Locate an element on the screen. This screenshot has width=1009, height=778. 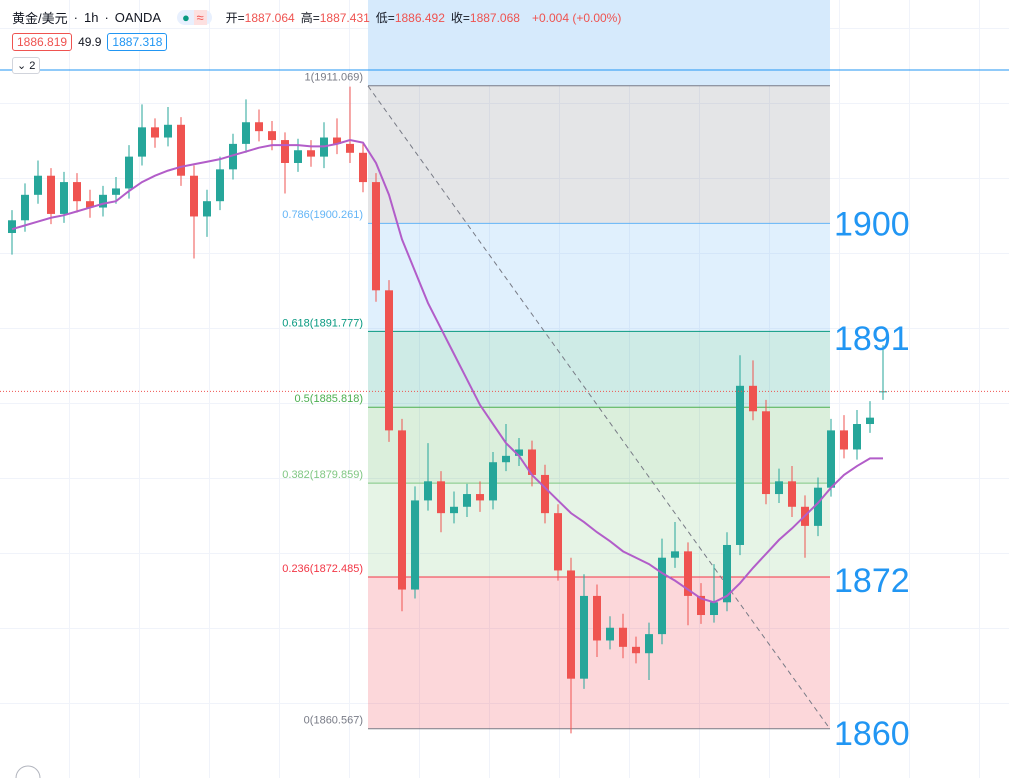
quote-row: 1886.819 49.9 1887.318 is located at coordinates (316, 42).